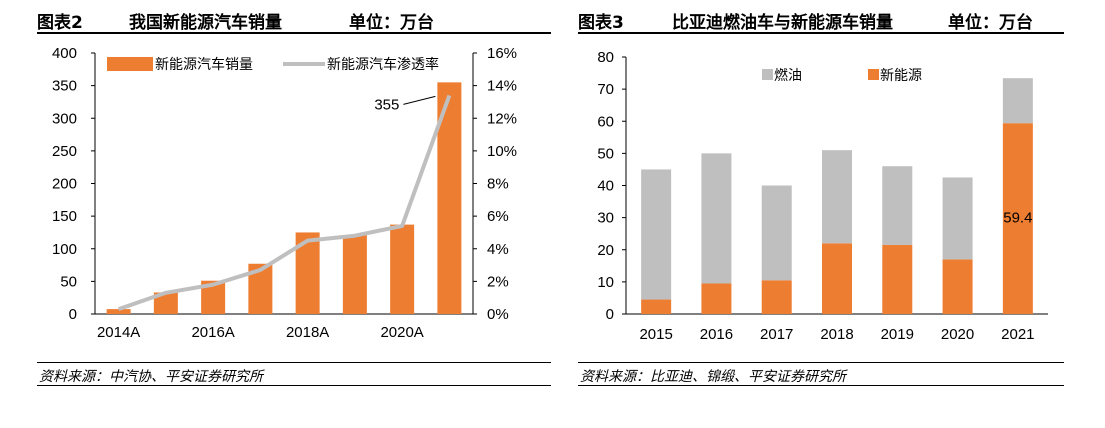  I want to click on y2-tick-label: 16%, so click(502, 53).